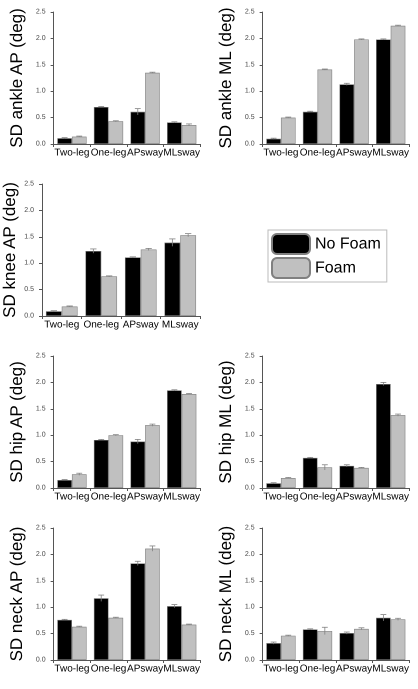  Describe the element at coordinates (225, 422) in the screenshot. I see `y-axis-title: SD hip ML (deg)` at that location.